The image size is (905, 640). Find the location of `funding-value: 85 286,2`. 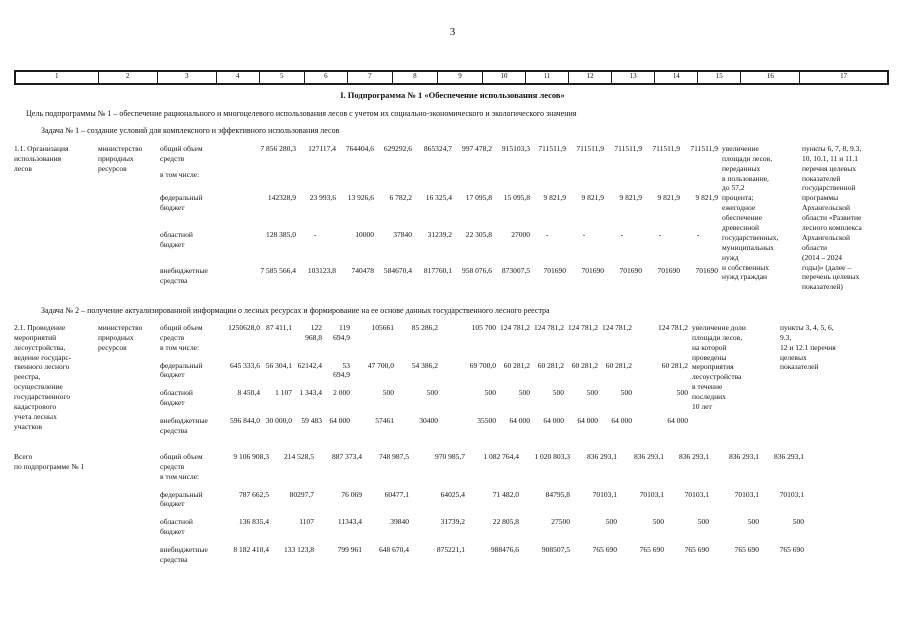

funding-value: 85 286,2 is located at coordinates (424, 327).